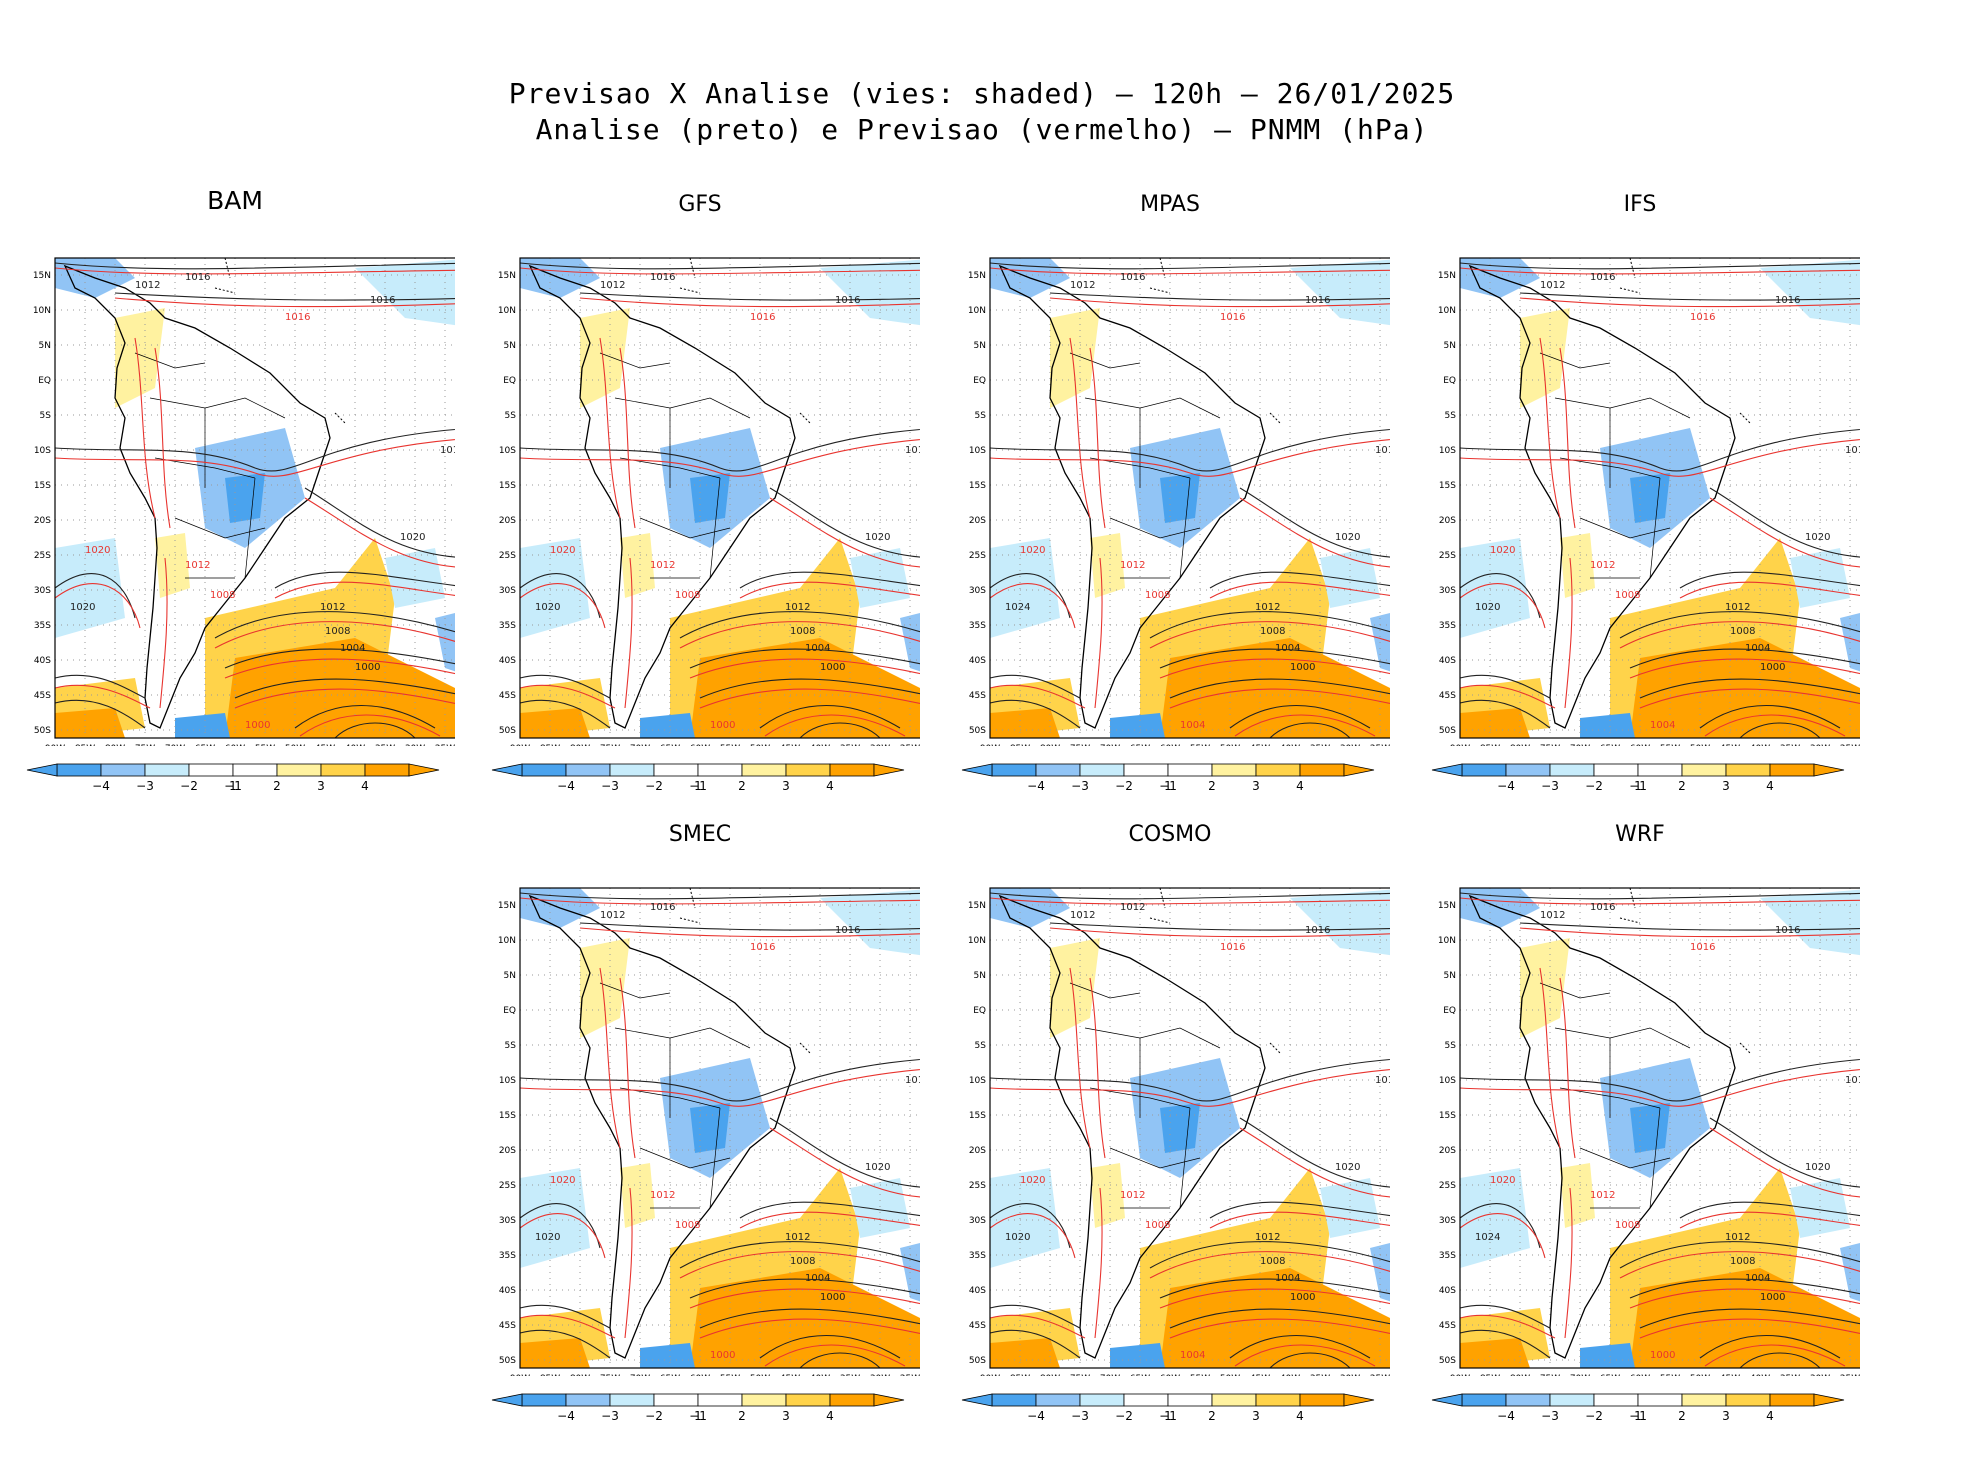  I want to click on lon-tick-label: 25W, so click(1850, 1375).